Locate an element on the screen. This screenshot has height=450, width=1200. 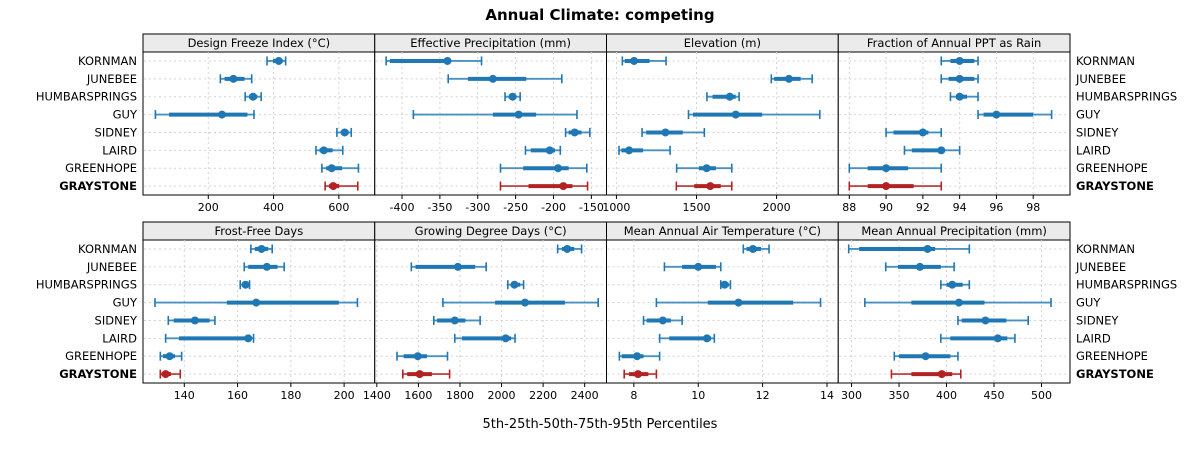
axis-tick-label: 500 is located at coordinates (1041, 395).